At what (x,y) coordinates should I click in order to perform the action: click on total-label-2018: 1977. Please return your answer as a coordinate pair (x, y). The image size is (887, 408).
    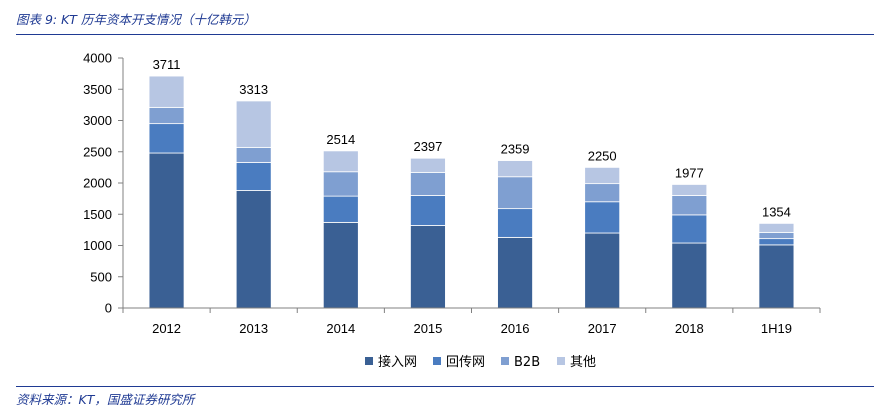
    Looking at the image, I should click on (689, 172).